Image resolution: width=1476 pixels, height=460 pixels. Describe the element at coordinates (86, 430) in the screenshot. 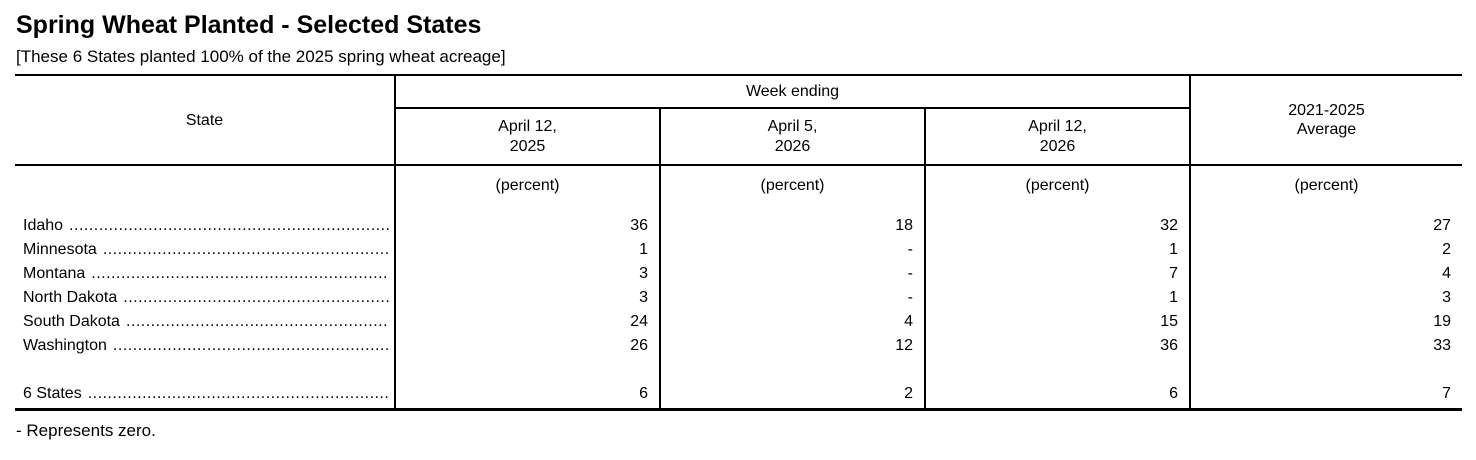

I see `footnote: - Represents zero.` at that location.